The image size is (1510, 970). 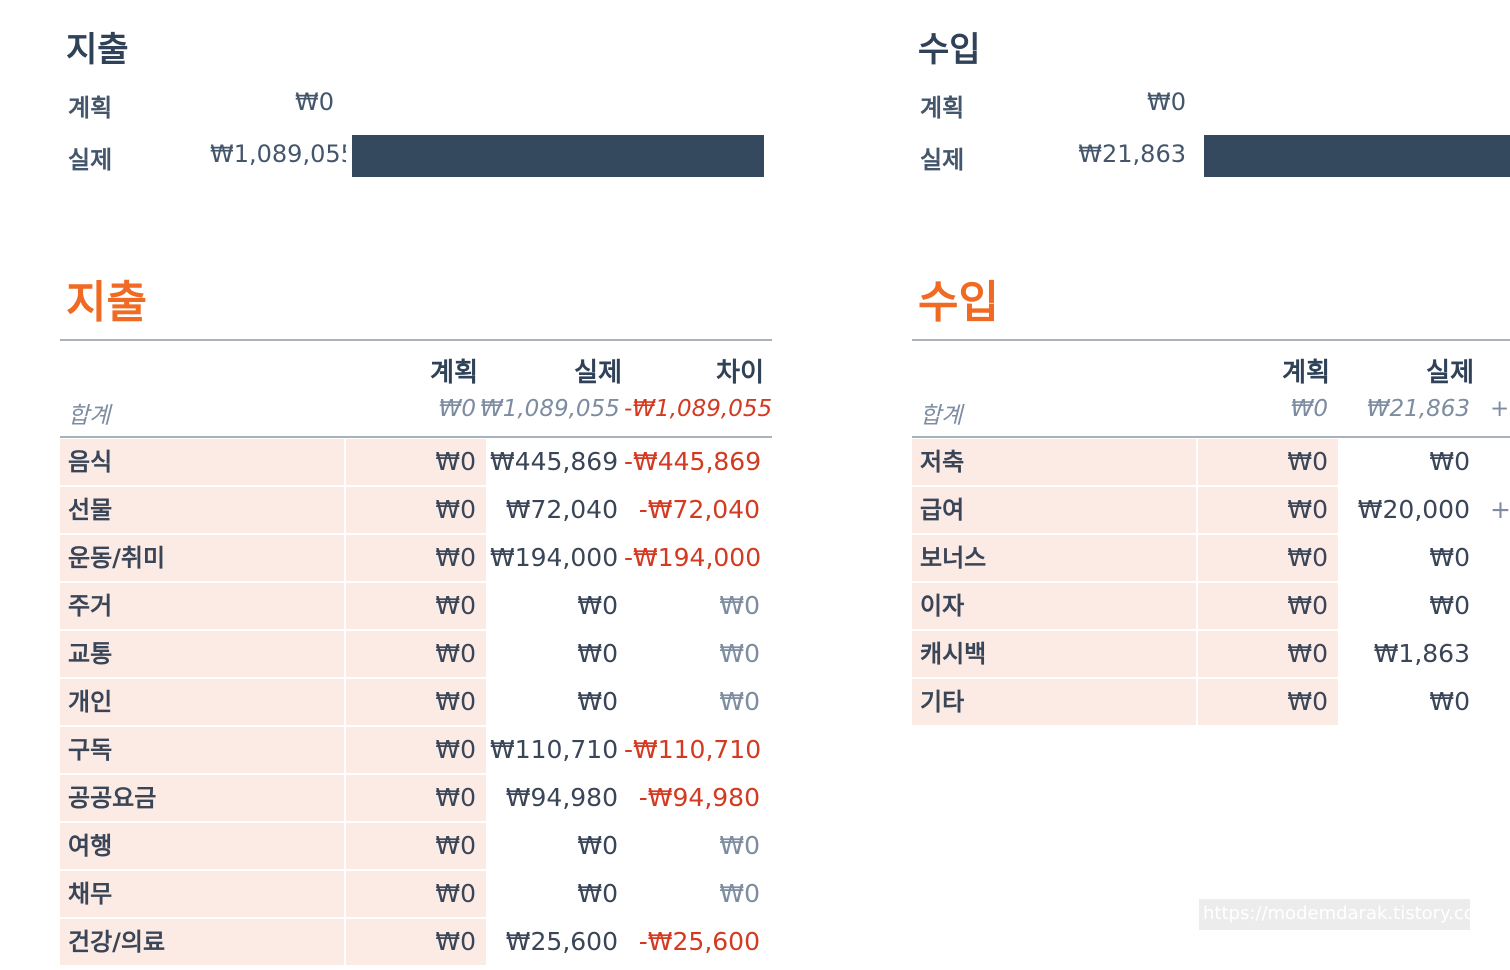 What do you see at coordinates (202, 654) in the screenshot?
I see `expense-row-category: 교통` at bounding box center [202, 654].